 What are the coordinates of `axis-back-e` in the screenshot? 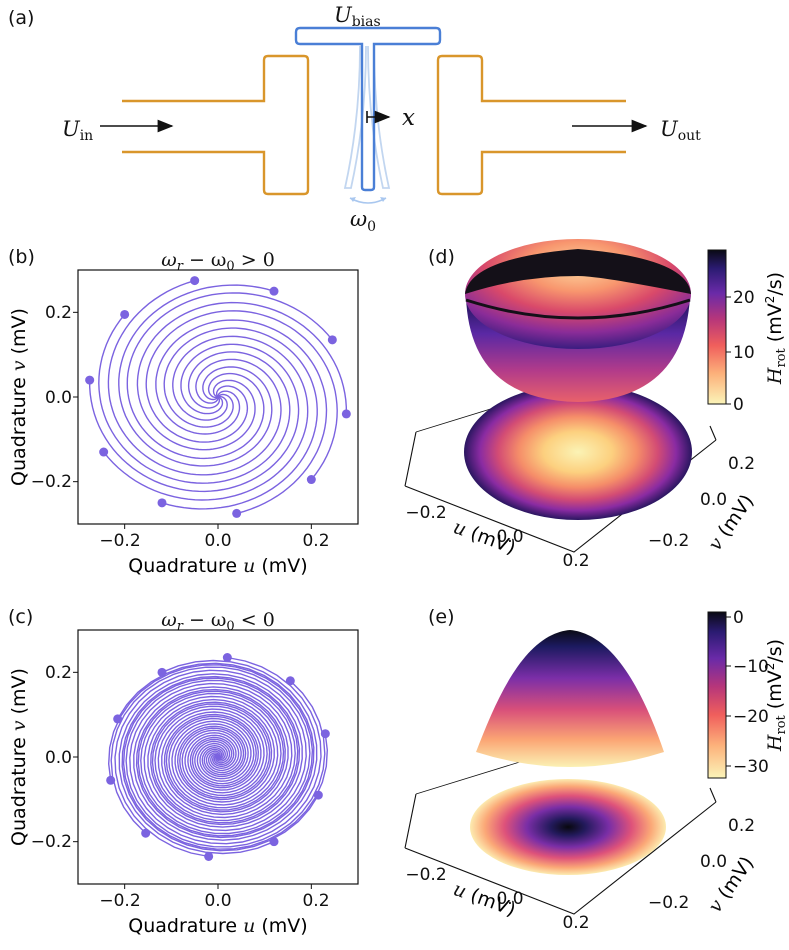 It's located at (476, 775).